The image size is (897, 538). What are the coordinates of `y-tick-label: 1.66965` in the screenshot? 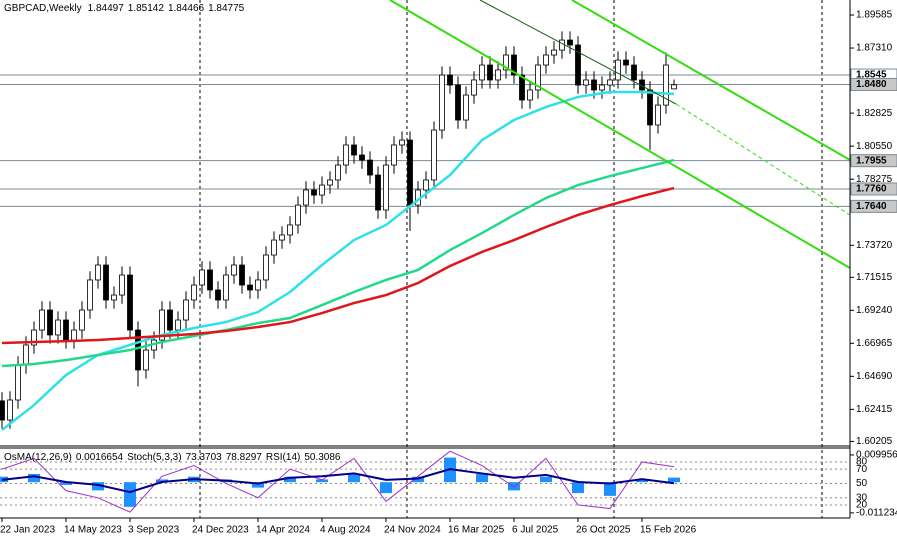 It's located at (874, 343).